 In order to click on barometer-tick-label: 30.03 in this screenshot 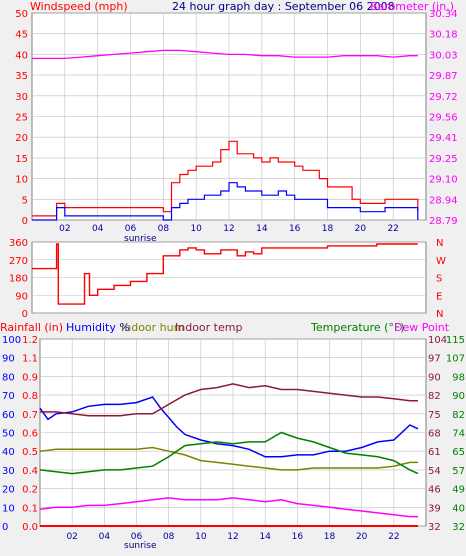, I will do `click(443, 55)`.